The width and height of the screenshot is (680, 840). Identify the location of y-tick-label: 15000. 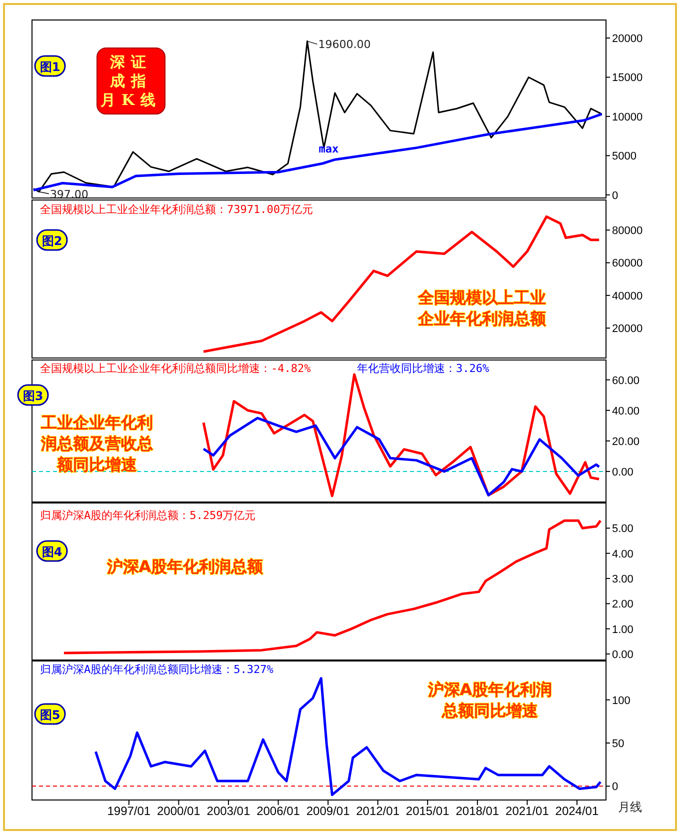
(627, 78).